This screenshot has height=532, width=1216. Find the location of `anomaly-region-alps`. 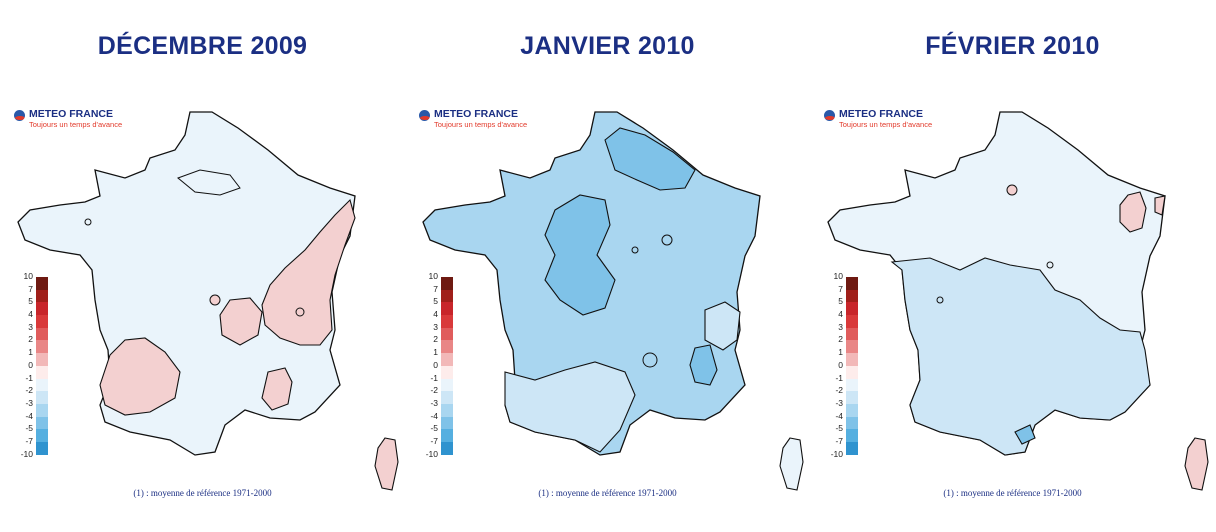

anomaly-region-alps is located at coordinates (277, 389).